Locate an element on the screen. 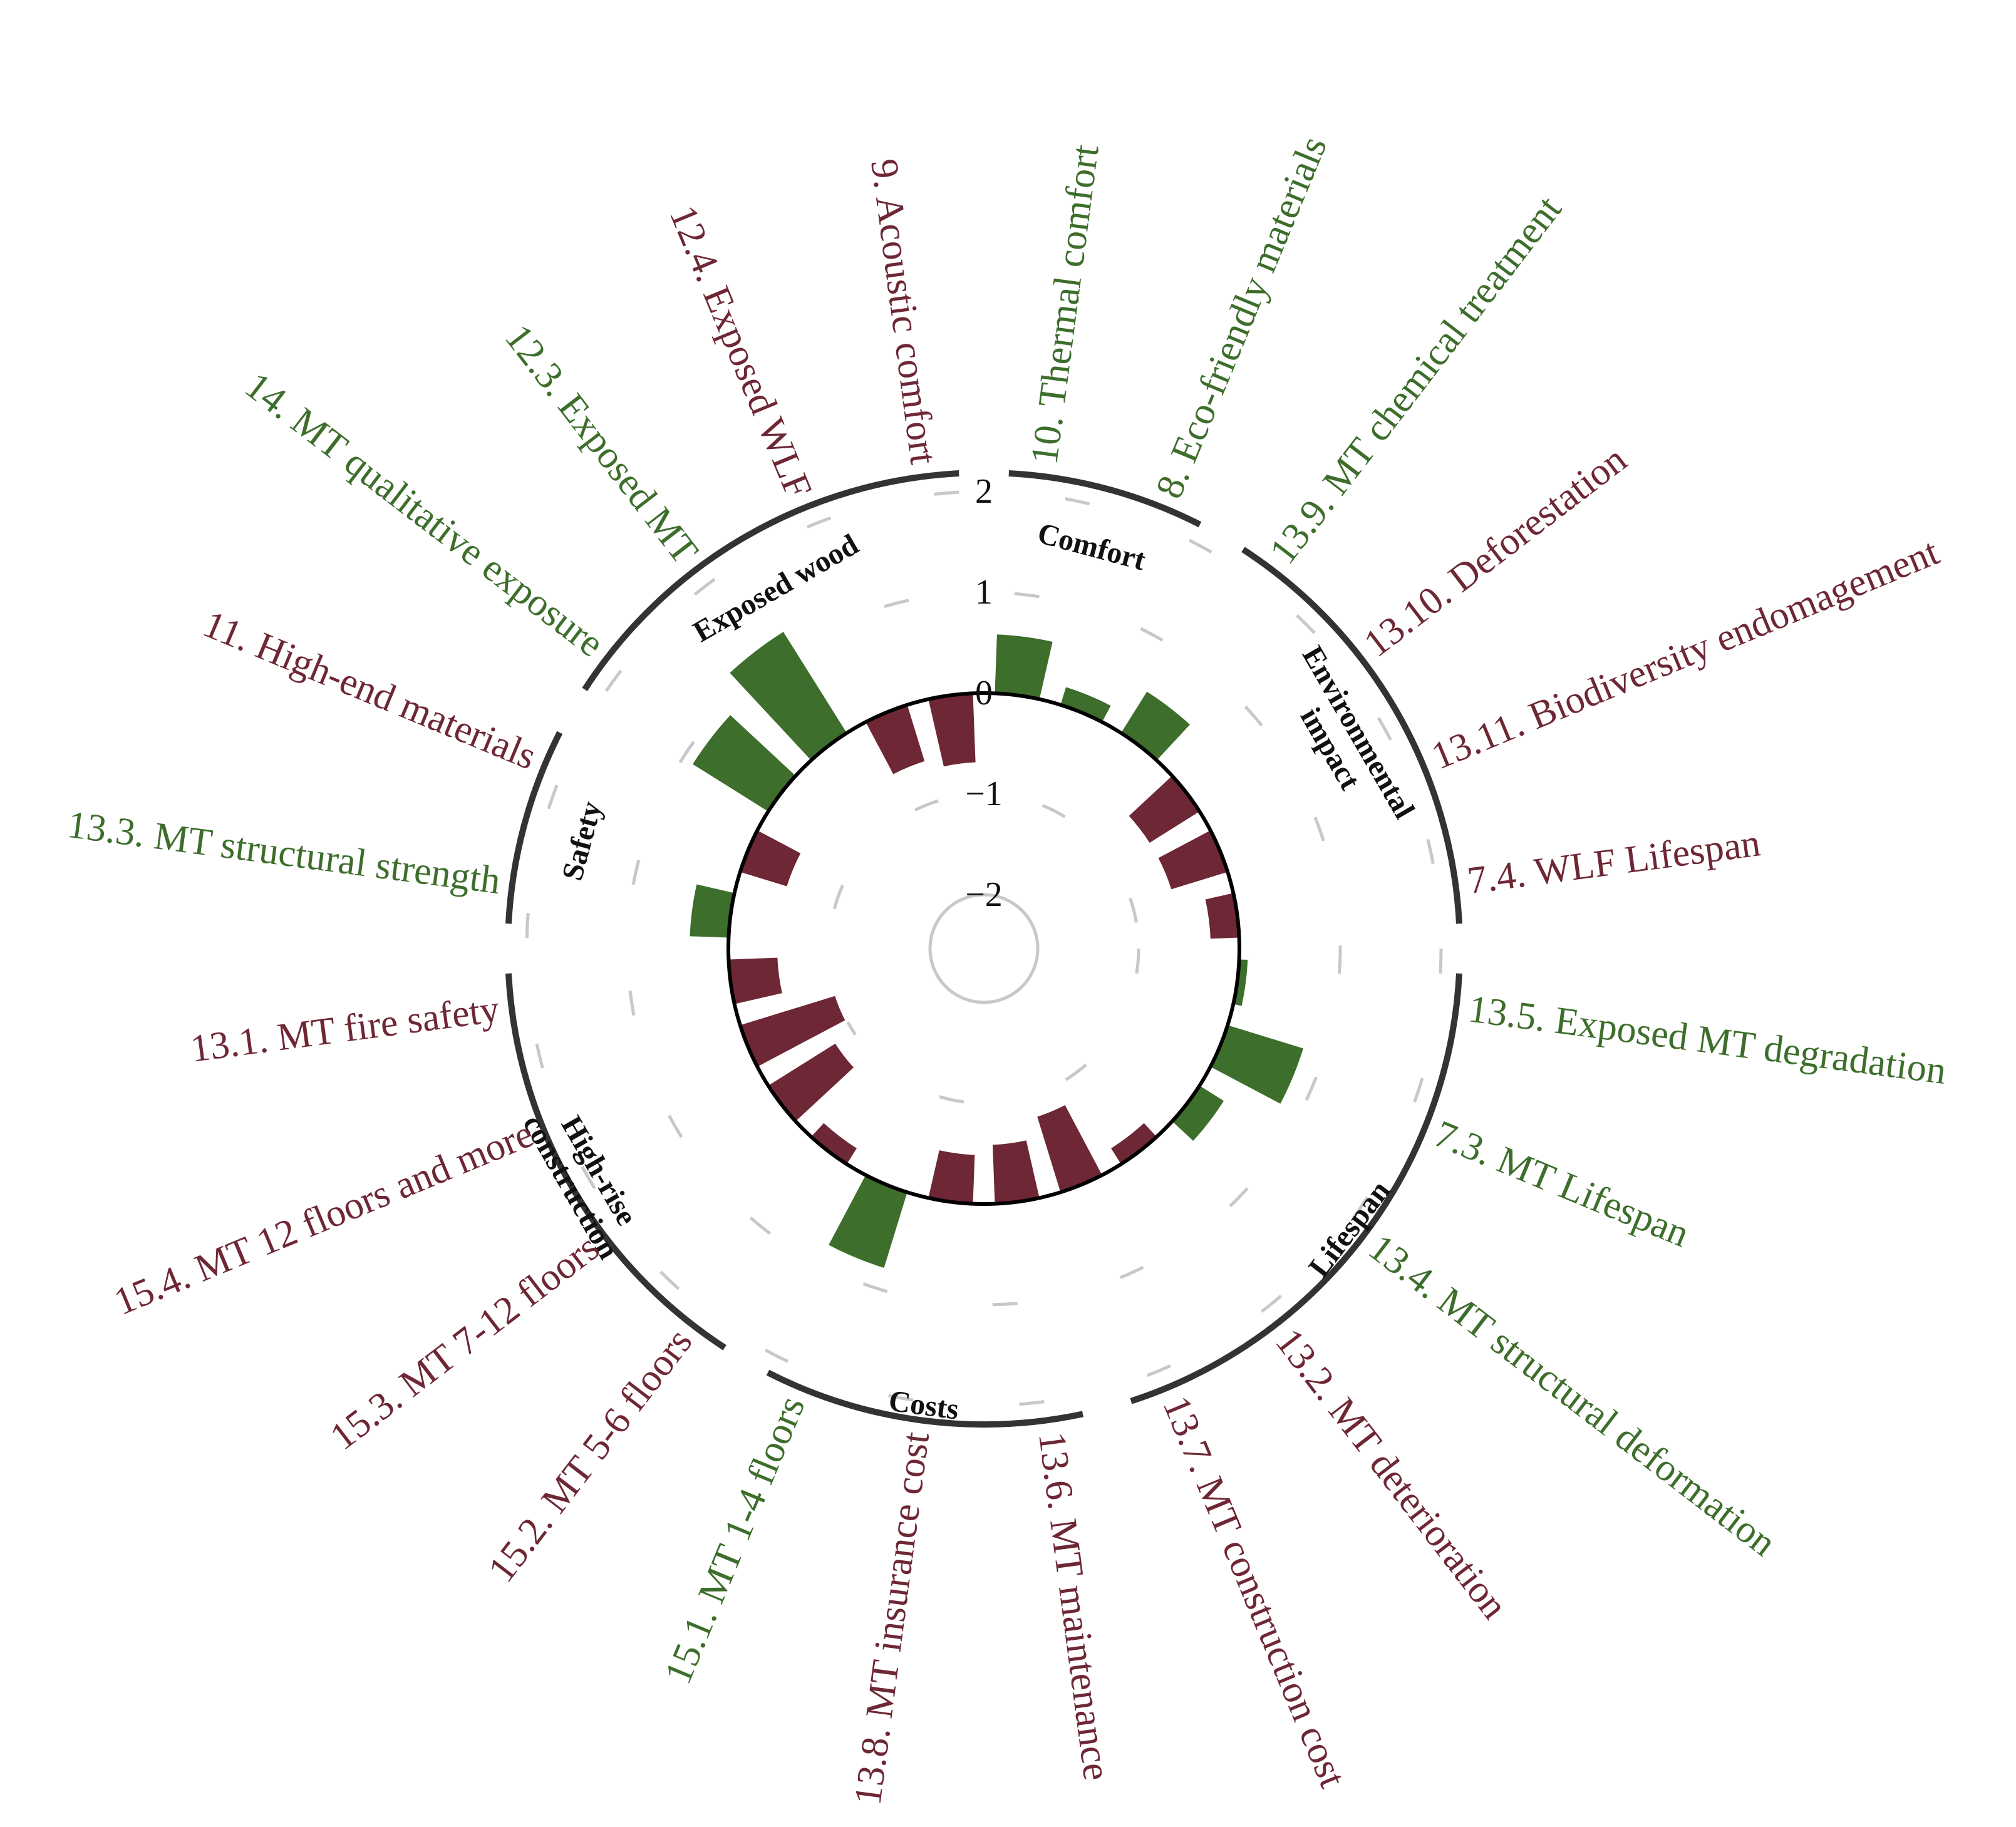 Image resolution: width=2016 pixels, height=1827 pixels. grid-circle is located at coordinates (984, 948).